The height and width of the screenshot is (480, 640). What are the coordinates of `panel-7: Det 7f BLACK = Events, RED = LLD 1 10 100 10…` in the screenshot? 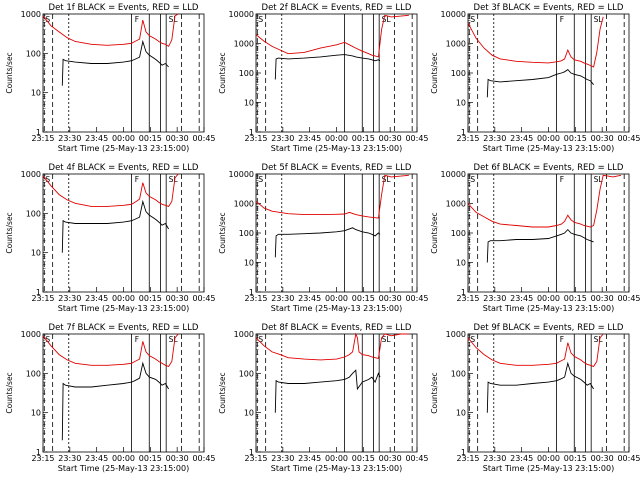 It's located at (110, 398).